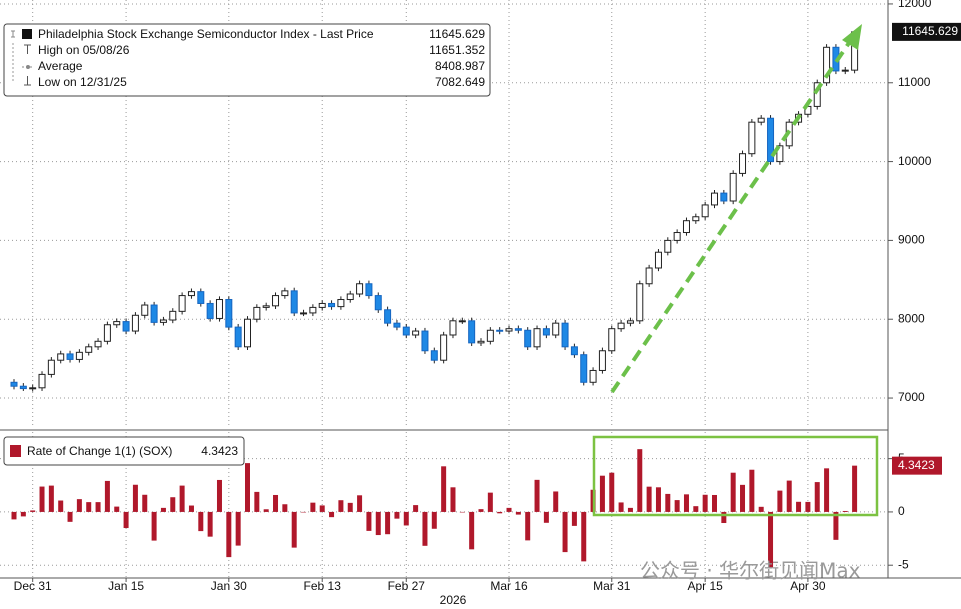  What do you see at coordinates (457, 50) in the screenshot?
I see `legend-value: 11651.352` at bounding box center [457, 50].